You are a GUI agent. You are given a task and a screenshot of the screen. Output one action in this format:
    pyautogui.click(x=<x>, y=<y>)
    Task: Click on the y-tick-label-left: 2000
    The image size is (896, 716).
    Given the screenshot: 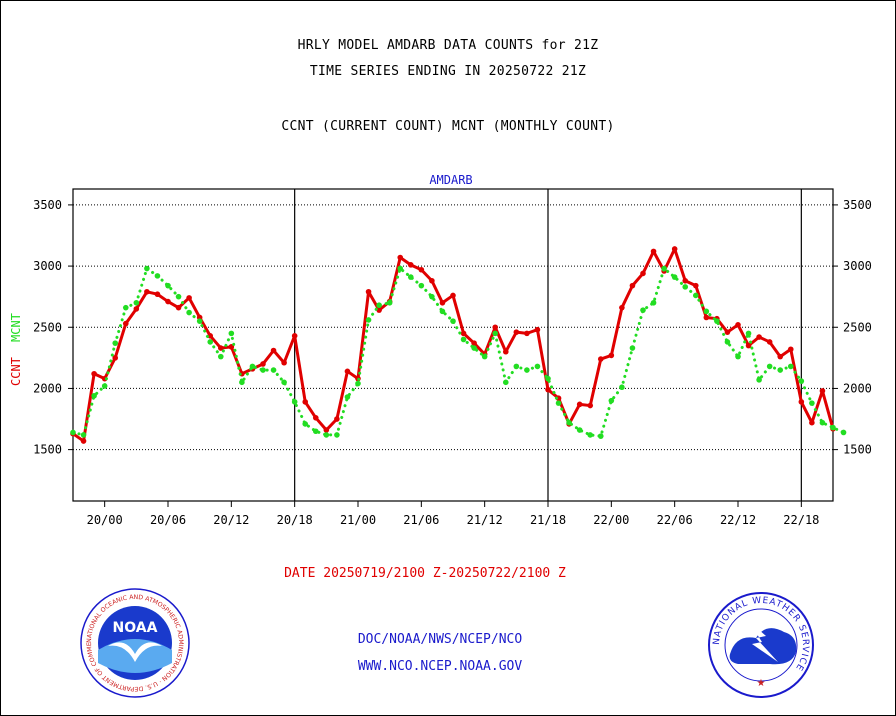 What is the action you would take?
    pyautogui.click(x=47, y=388)
    